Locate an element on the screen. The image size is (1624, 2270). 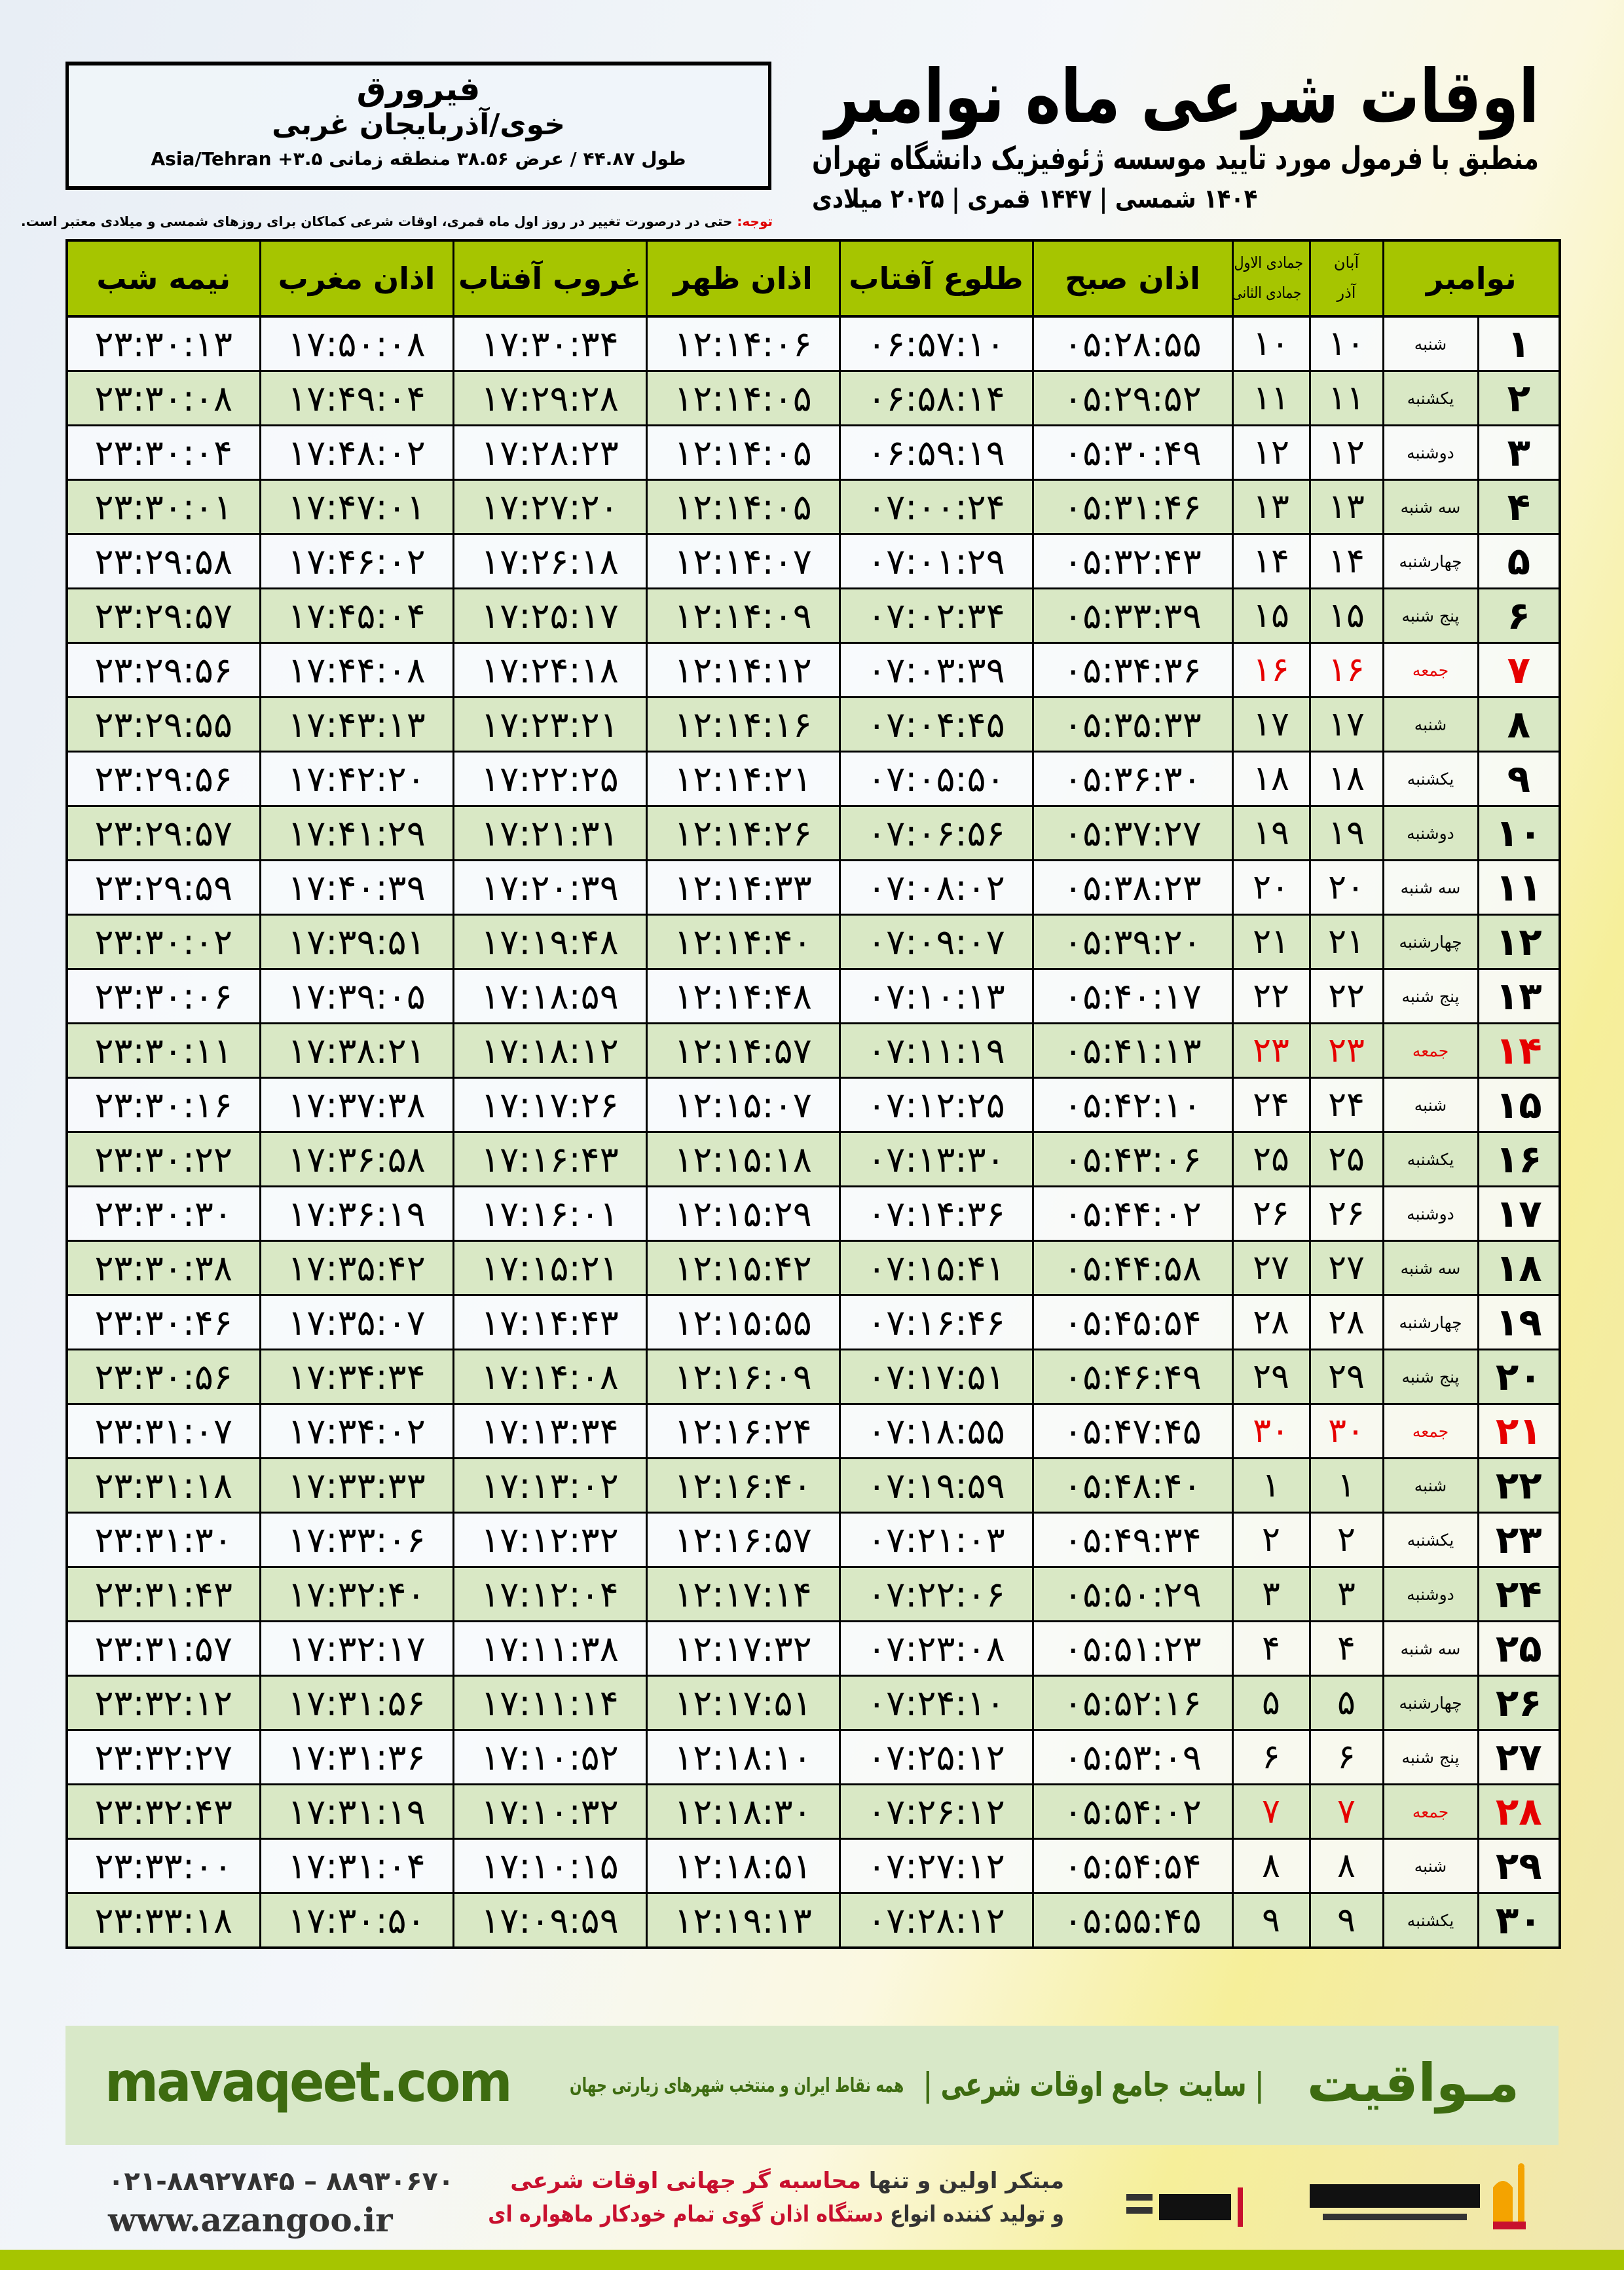
midnight-time: ۲۳:۳۰:۰۴ is located at coordinates (163, 452).